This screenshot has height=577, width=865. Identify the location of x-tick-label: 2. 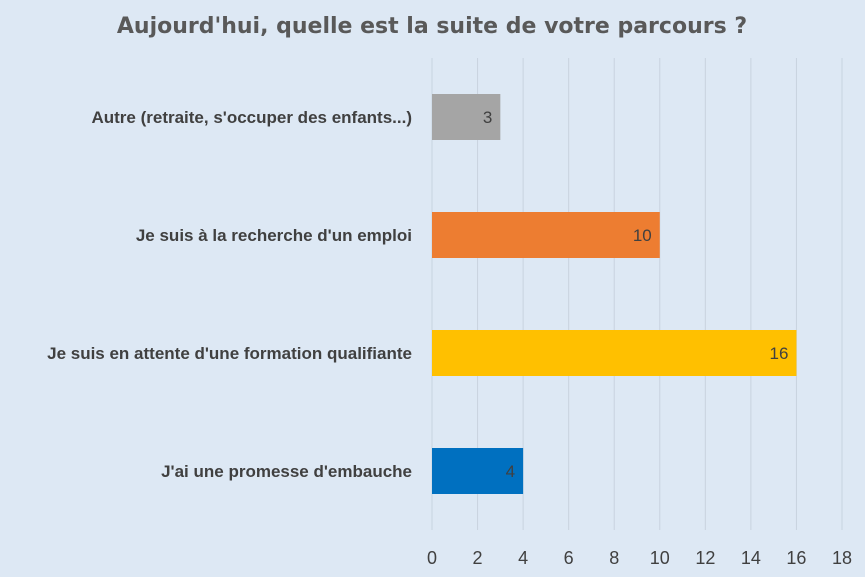
(478, 558).